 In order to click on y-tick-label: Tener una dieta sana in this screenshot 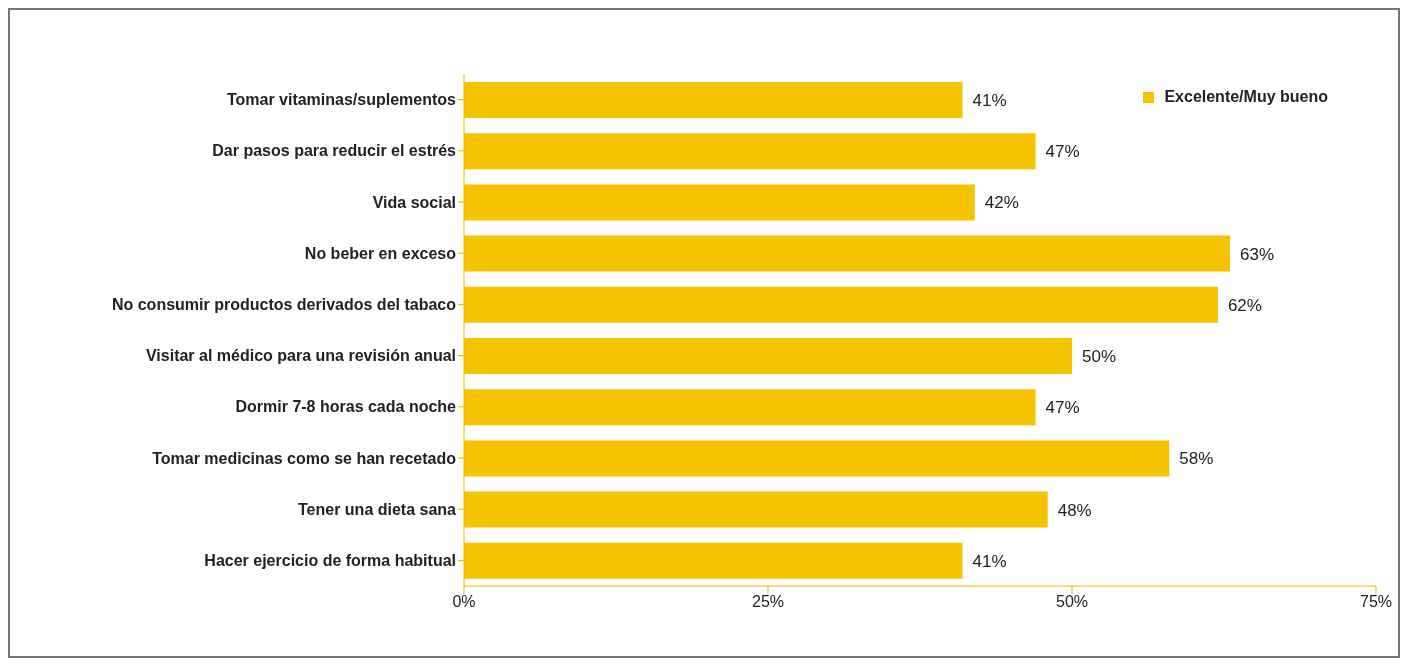, I will do `click(377, 509)`.